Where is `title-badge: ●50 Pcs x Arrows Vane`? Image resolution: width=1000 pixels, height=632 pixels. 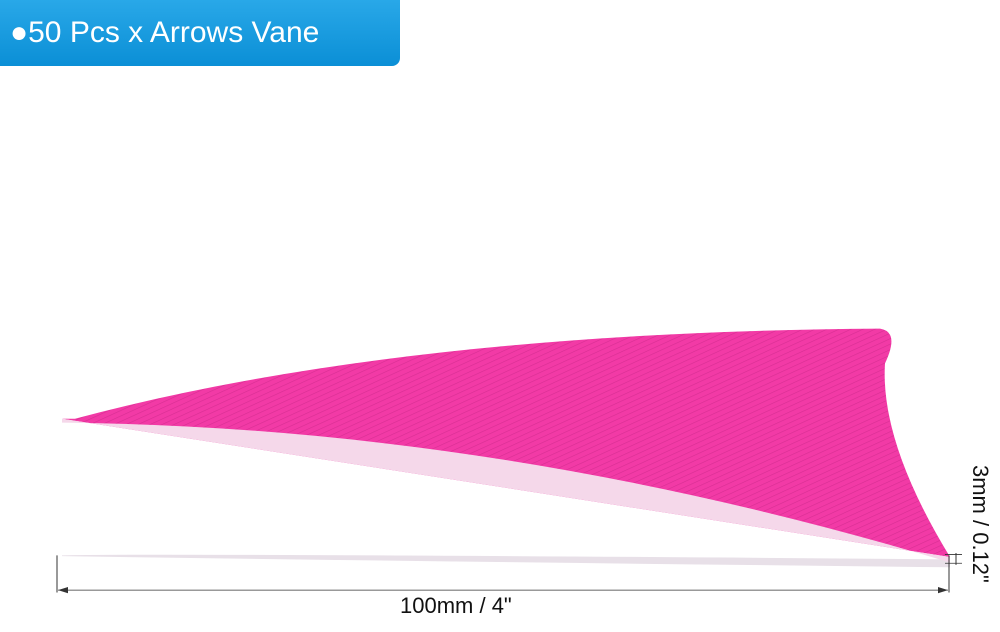
title-badge: ●50 Pcs x Arrows Vane is located at coordinates (200, 33).